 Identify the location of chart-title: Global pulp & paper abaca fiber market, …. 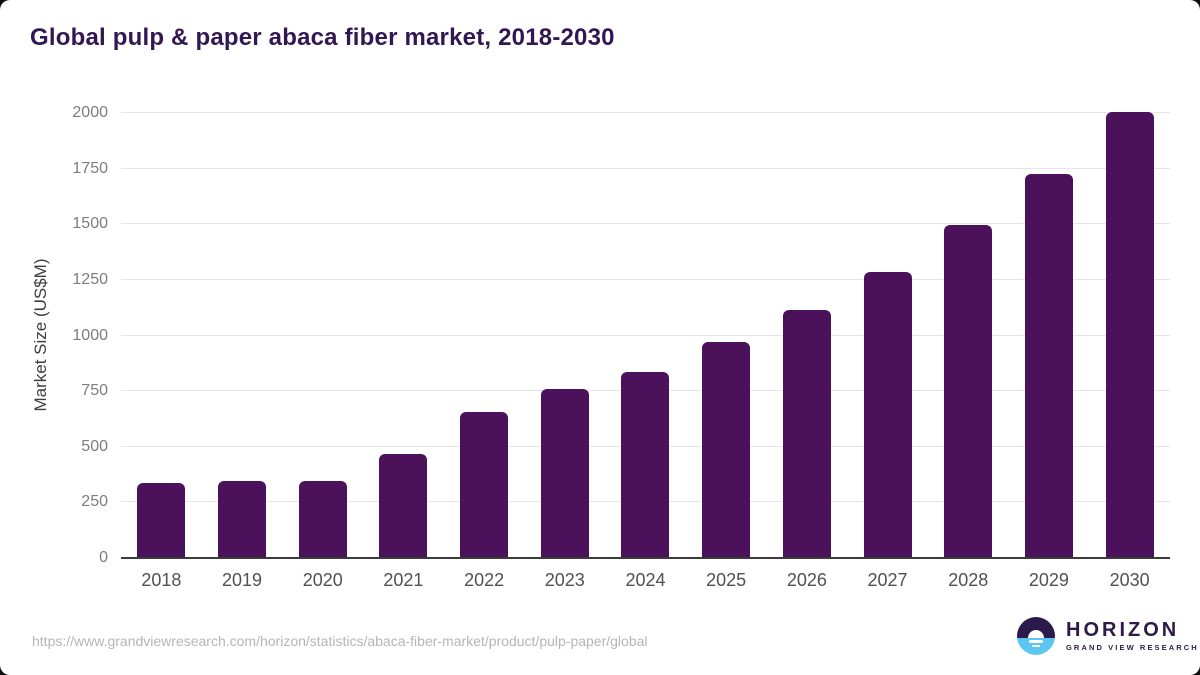
(322, 37).